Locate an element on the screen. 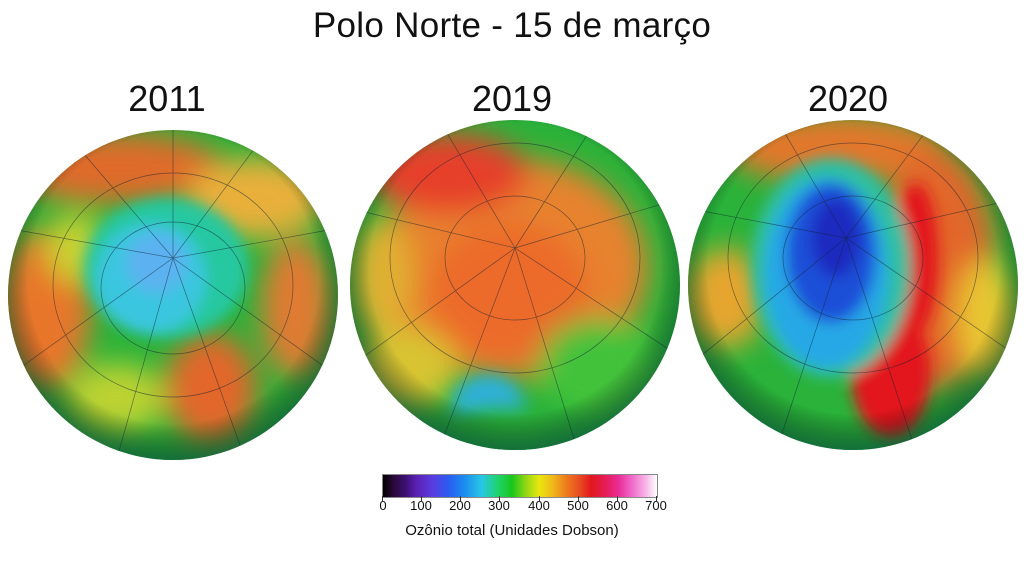  colorbar-label: Ozônio total (Unidades Dobson) is located at coordinates (512, 530).